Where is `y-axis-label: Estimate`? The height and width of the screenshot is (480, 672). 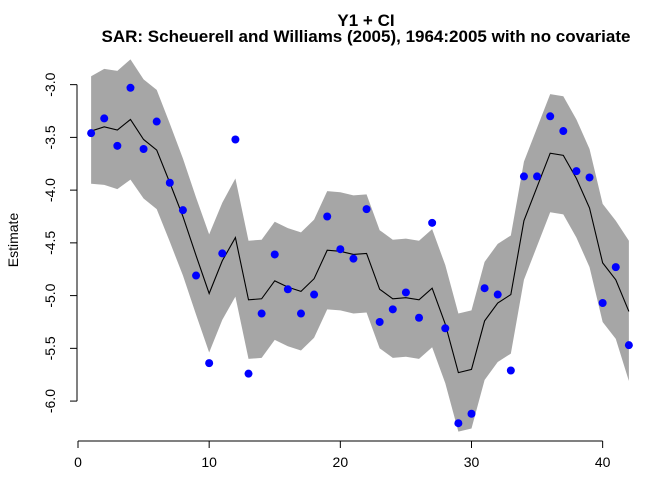
y-axis-label: Estimate is located at coordinates (13, 240).